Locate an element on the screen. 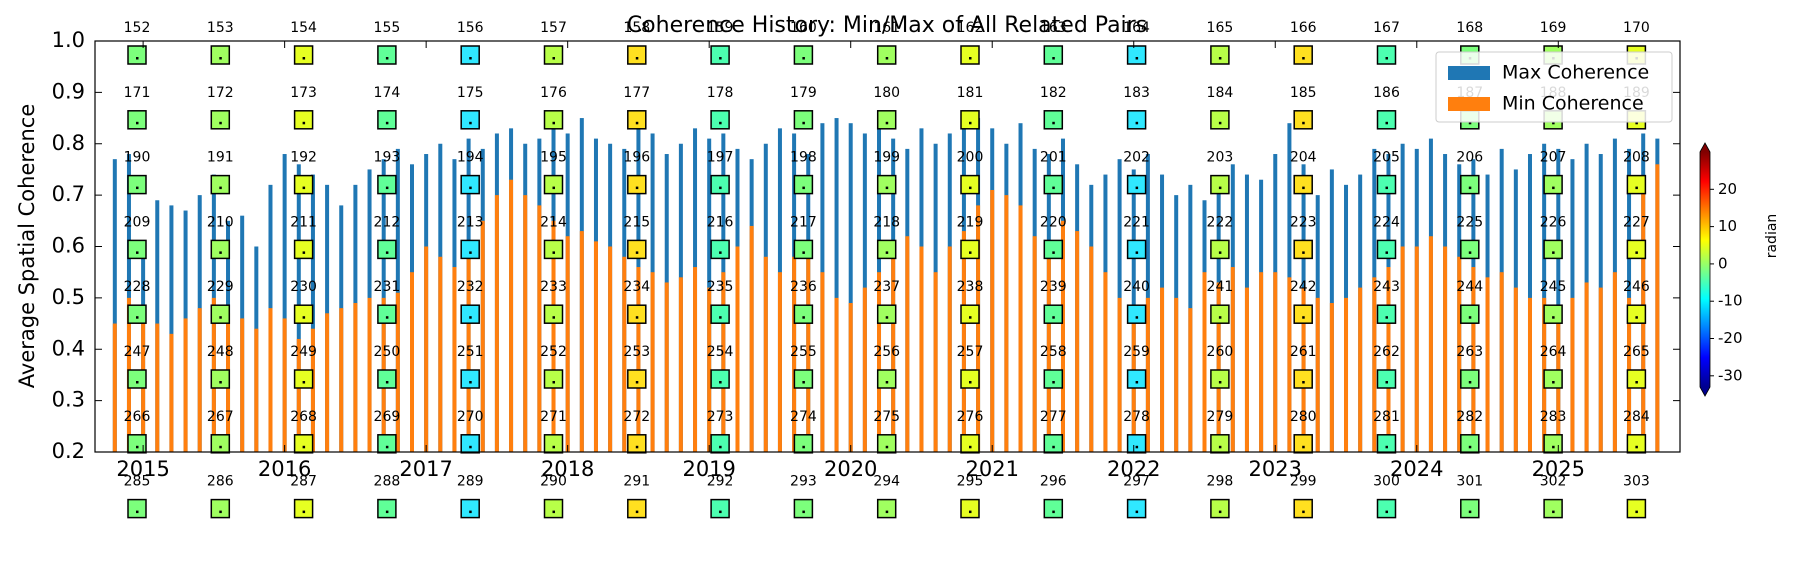 The height and width of the screenshot is (563, 1796). thumbnail-label: 182 is located at coordinates (1053, 93).